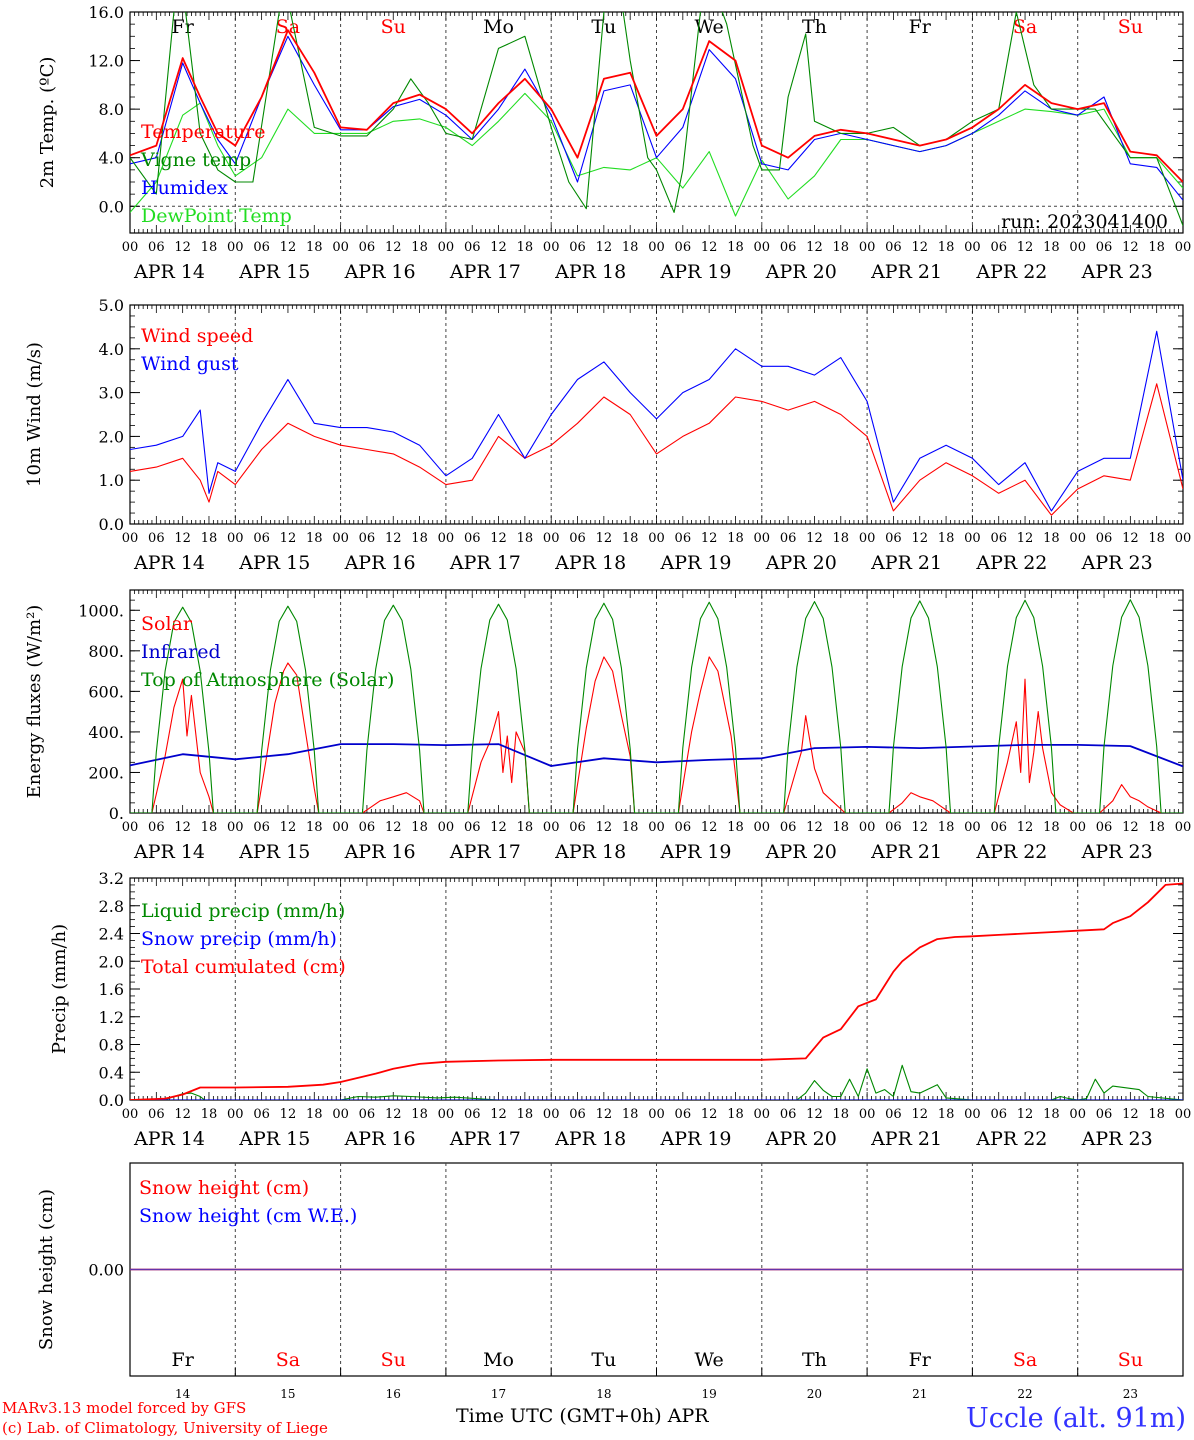  What do you see at coordinates (267, 680) in the screenshot?
I see `legend-entry: Top of Atmosphere (Solar)` at bounding box center [267, 680].